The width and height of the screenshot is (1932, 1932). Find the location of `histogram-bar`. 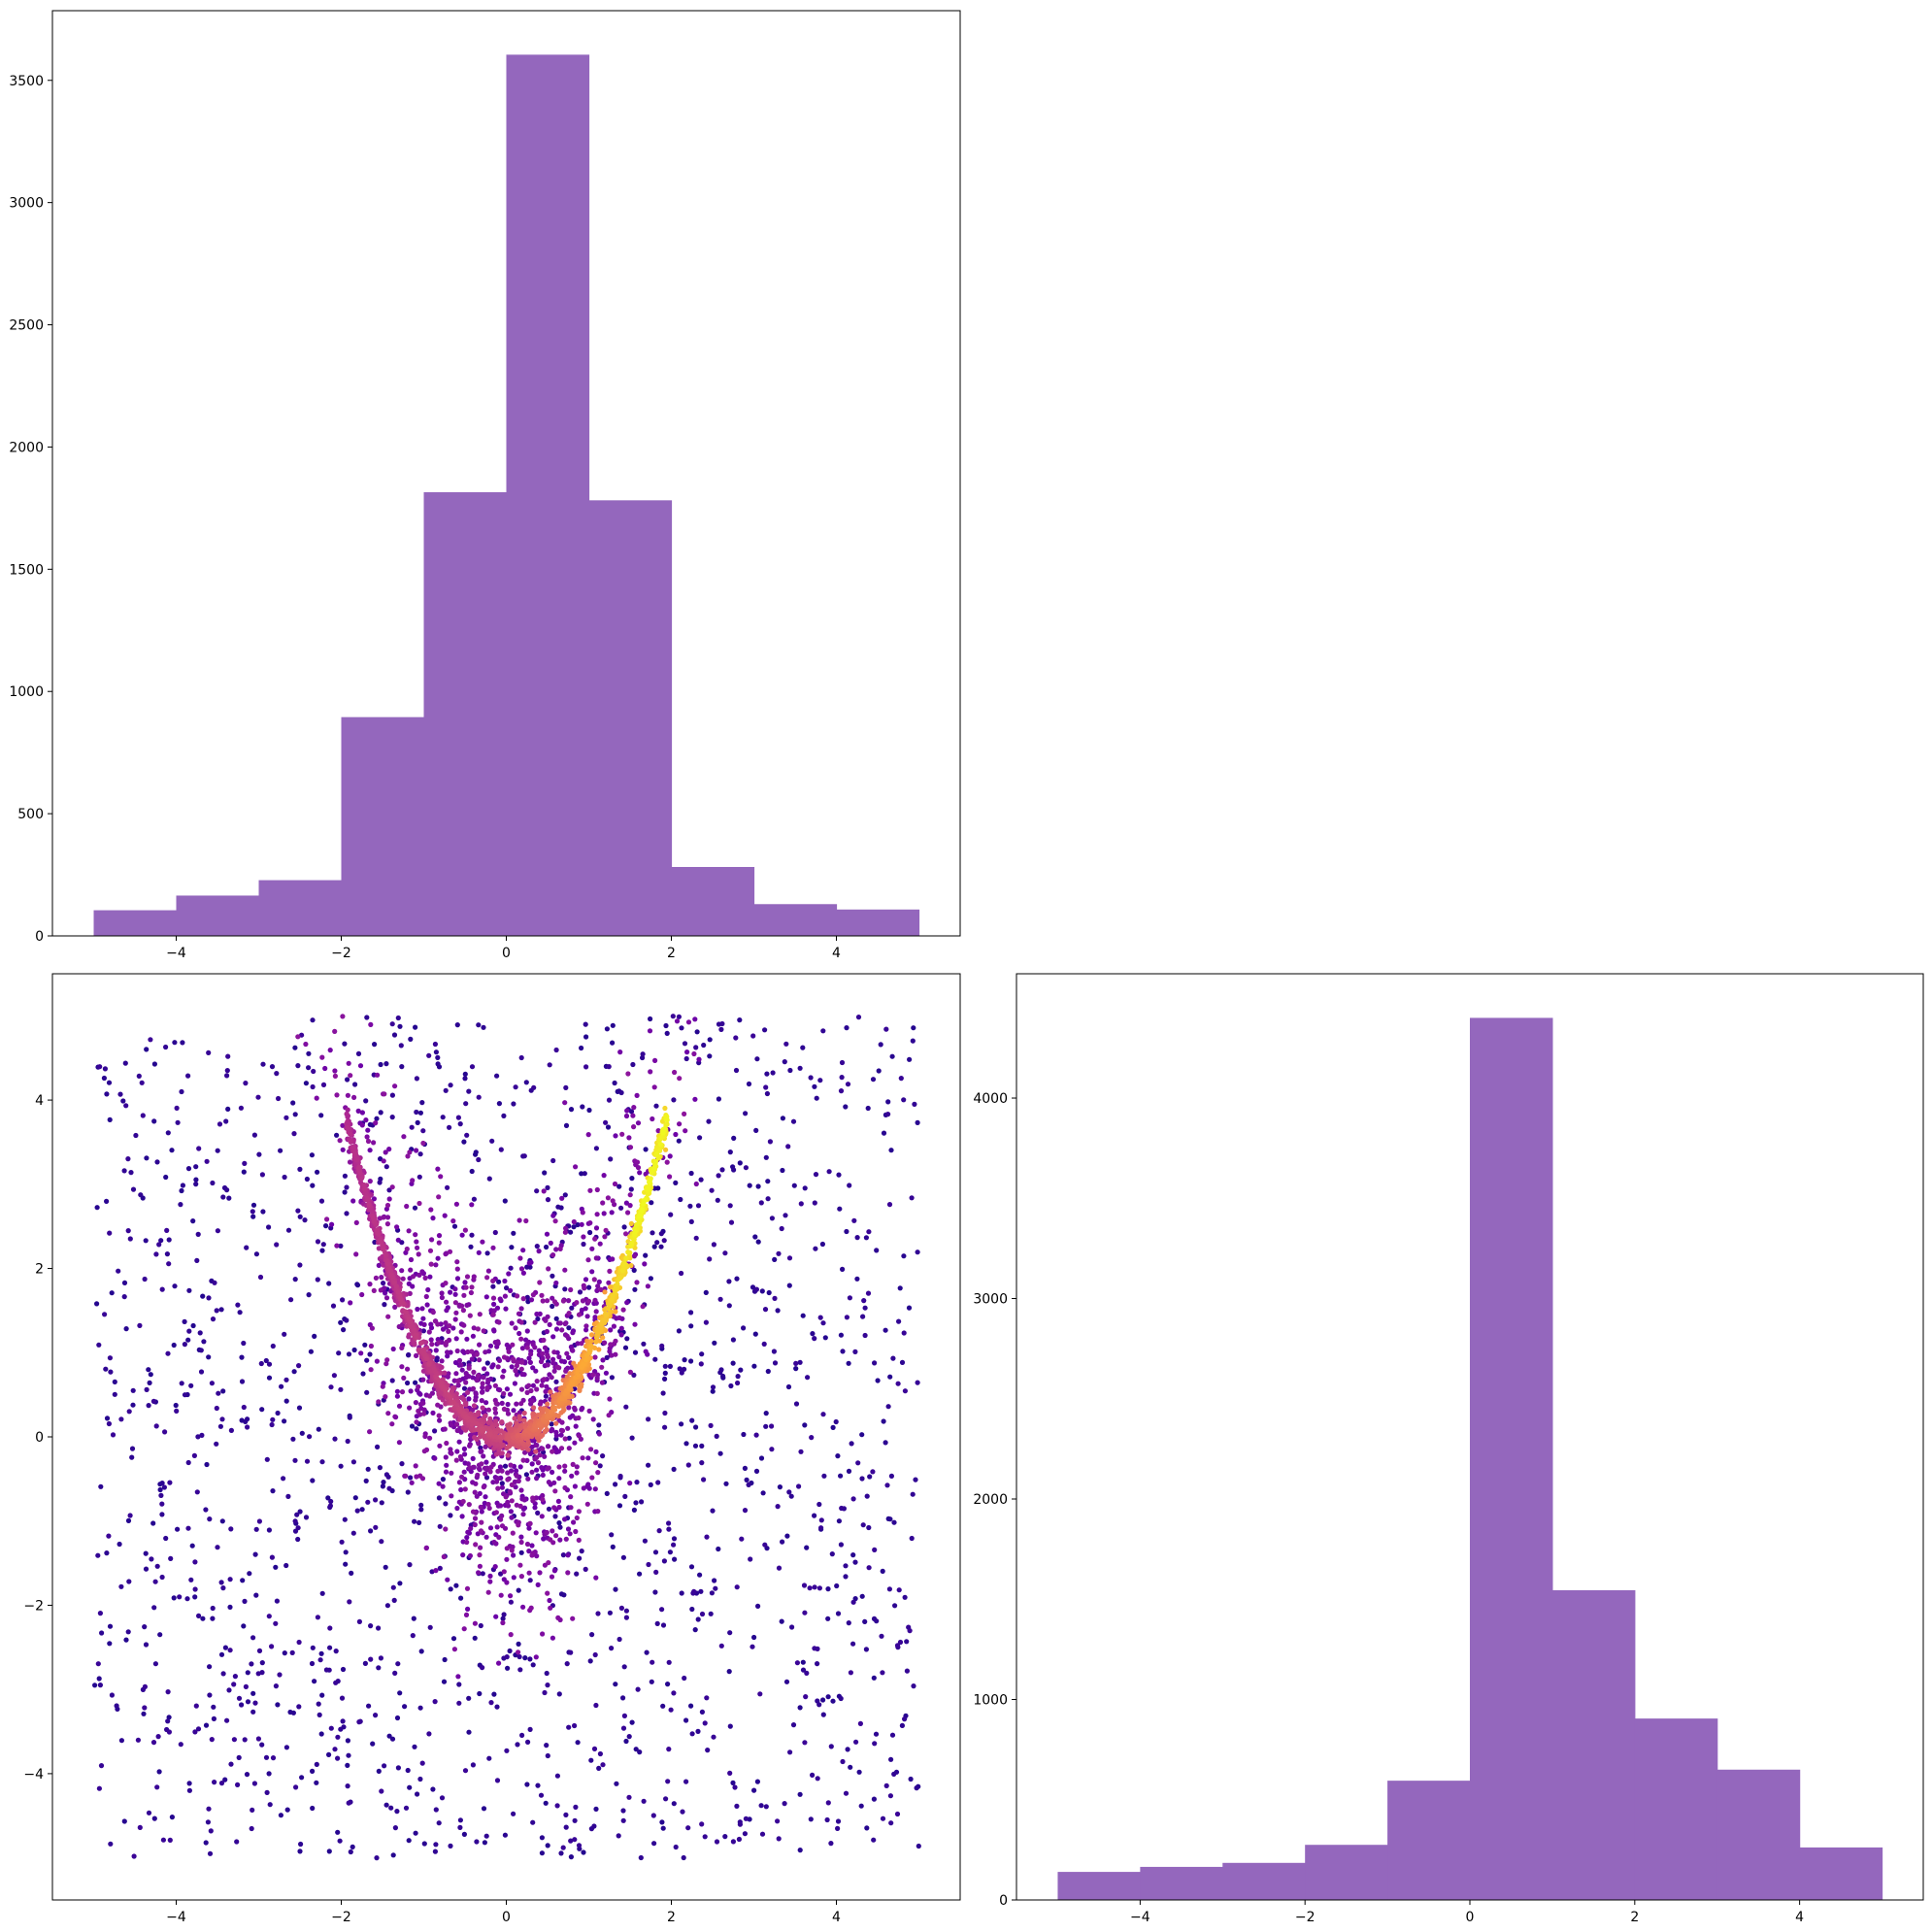

histogram-bar is located at coordinates (1346, 1872).